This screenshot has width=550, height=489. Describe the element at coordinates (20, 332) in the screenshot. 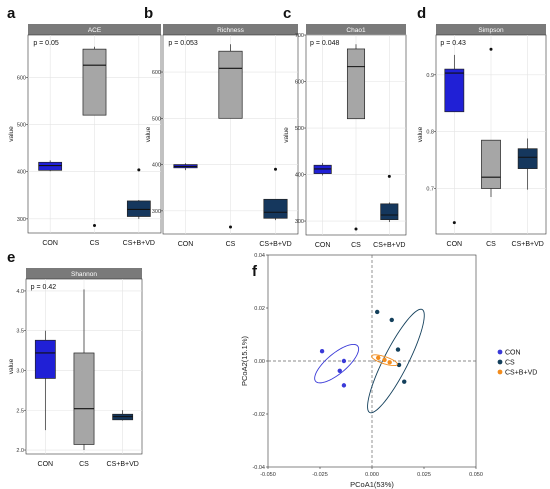

I see `y-tick-label: 3.5` at that location.